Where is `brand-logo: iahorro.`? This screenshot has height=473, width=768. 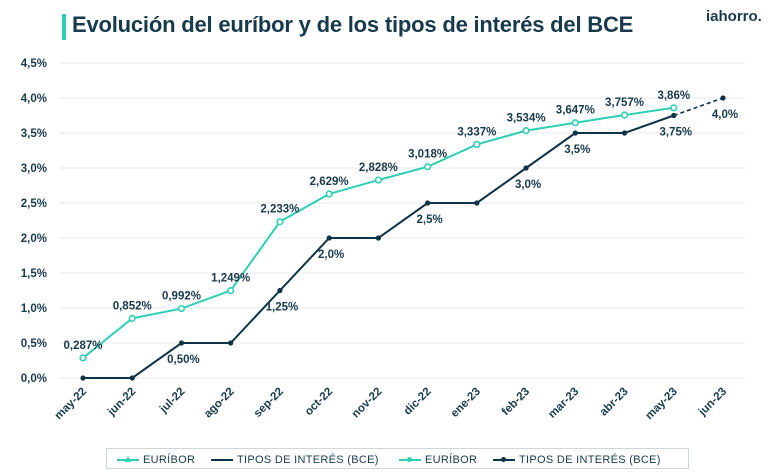 brand-logo: iahorro. is located at coordinates (734, 16).